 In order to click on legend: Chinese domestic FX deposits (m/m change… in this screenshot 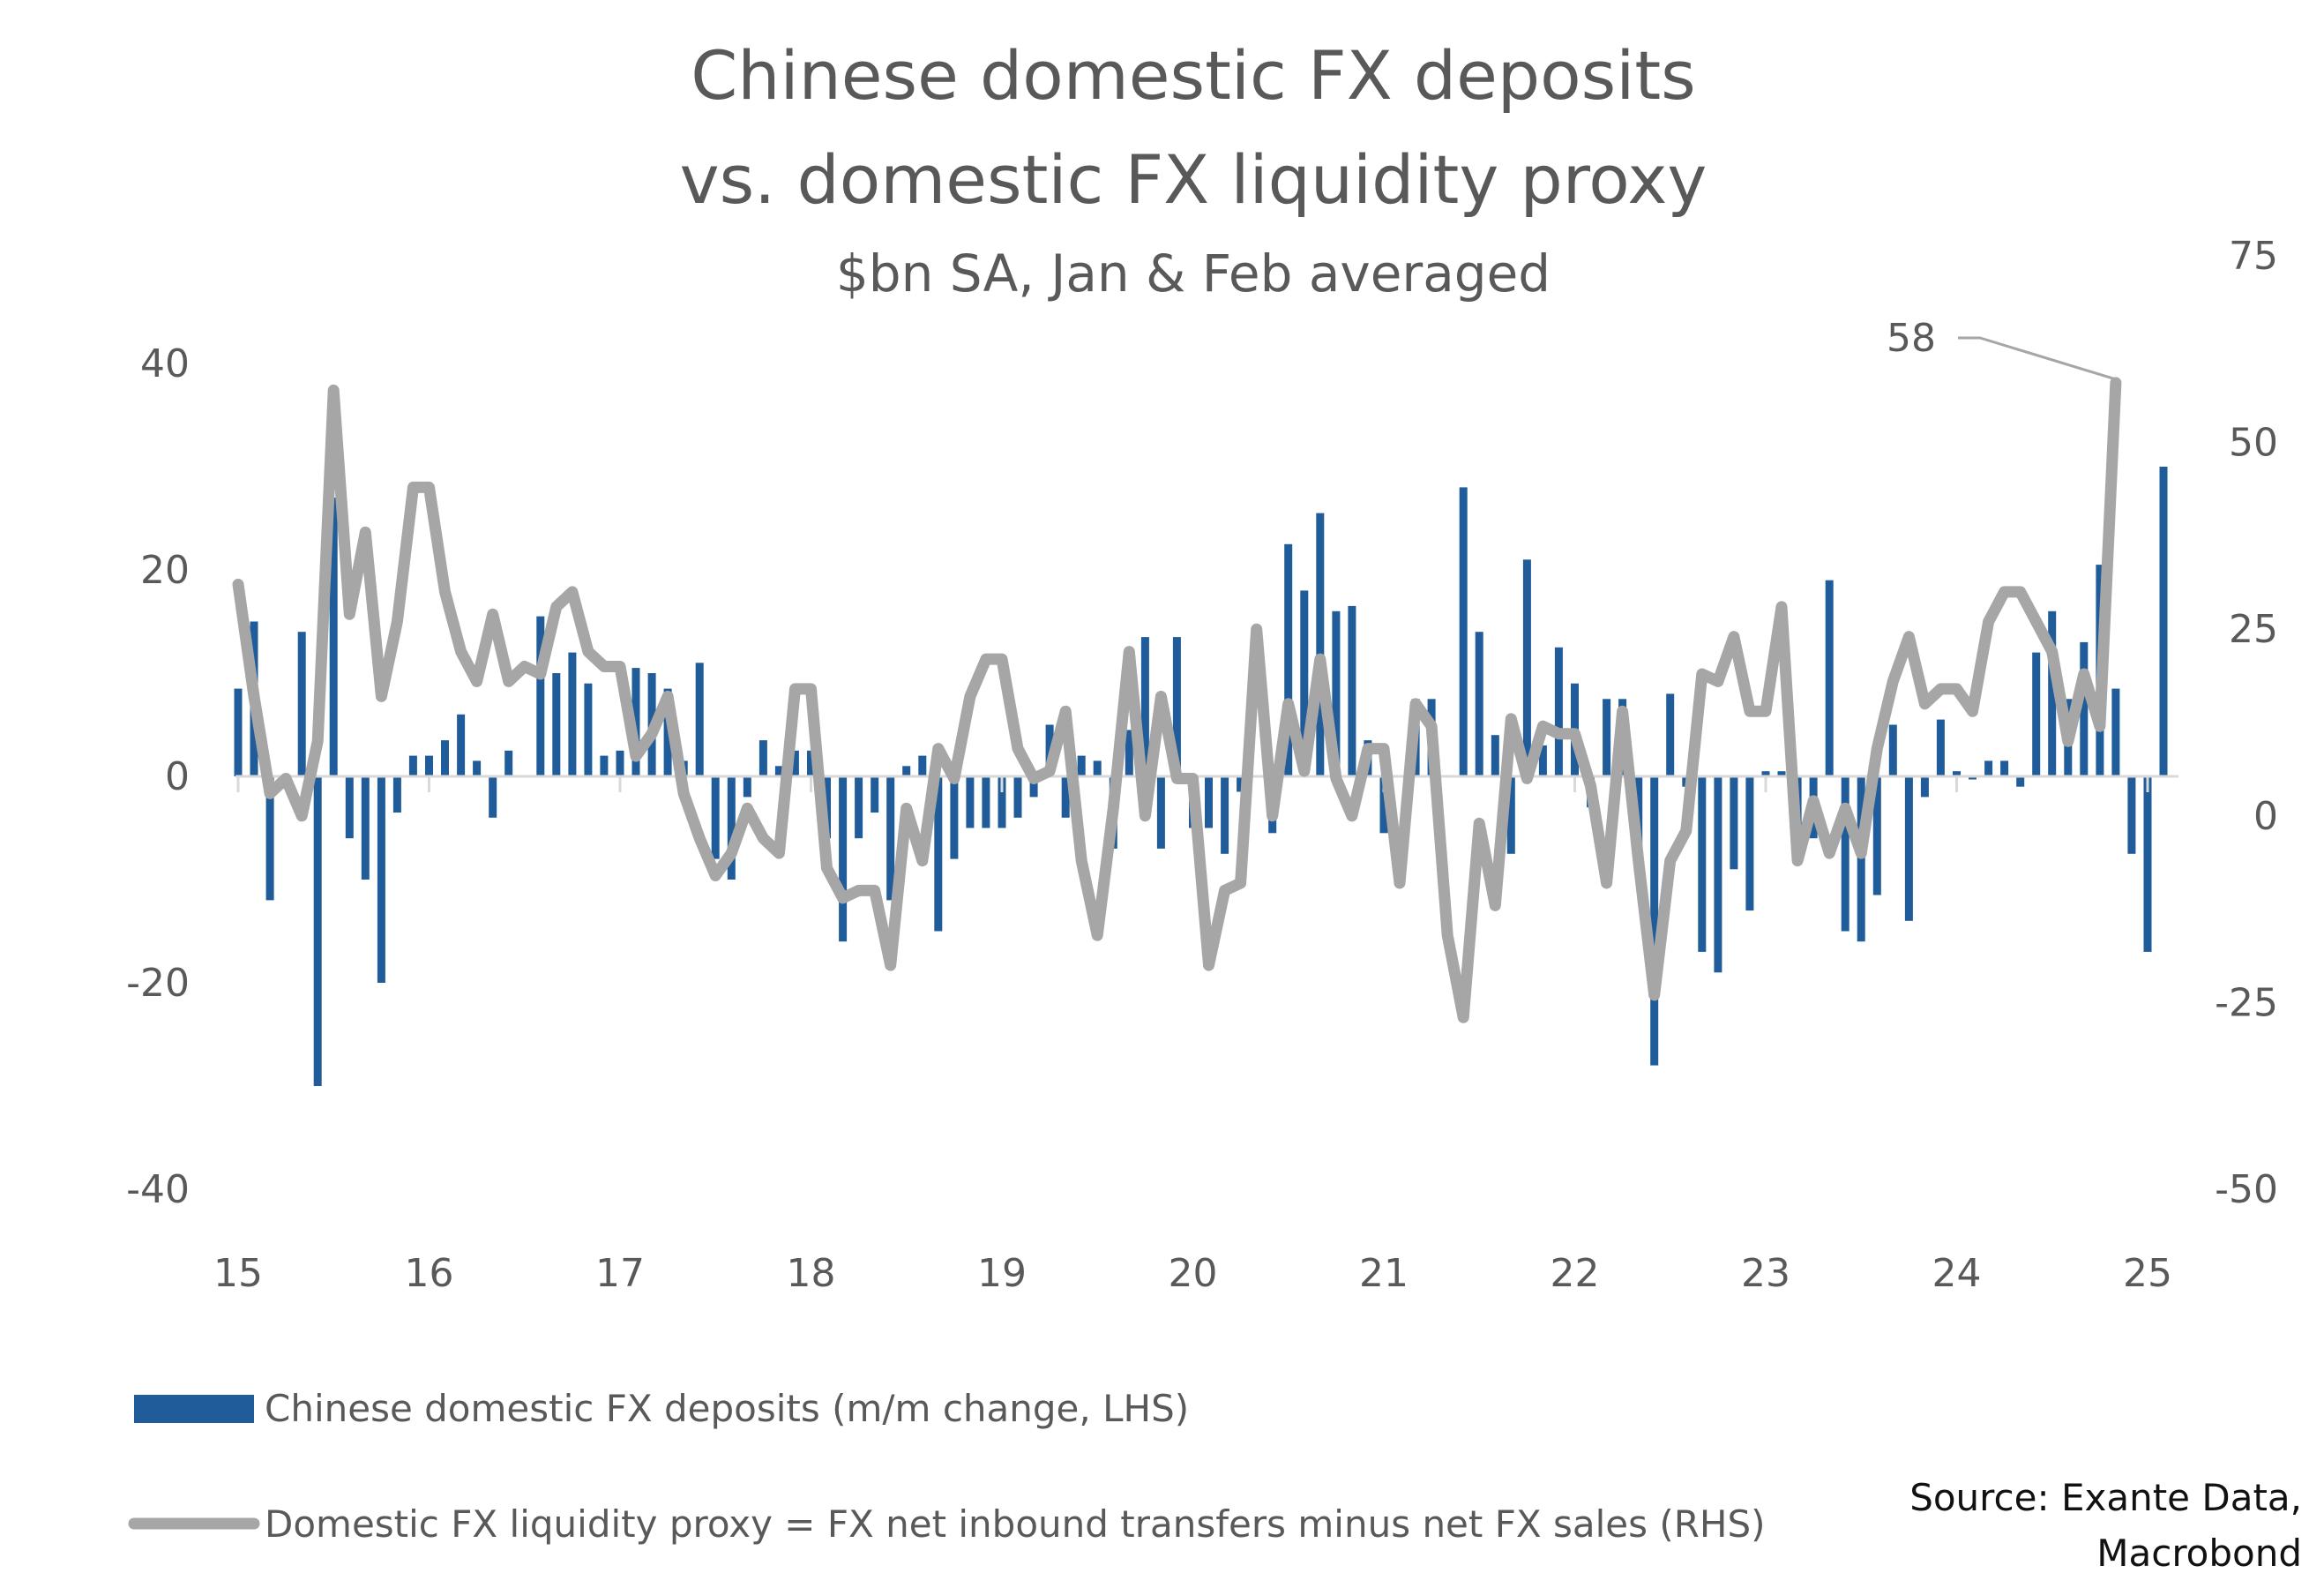, I will do `click(947, 1466)`.